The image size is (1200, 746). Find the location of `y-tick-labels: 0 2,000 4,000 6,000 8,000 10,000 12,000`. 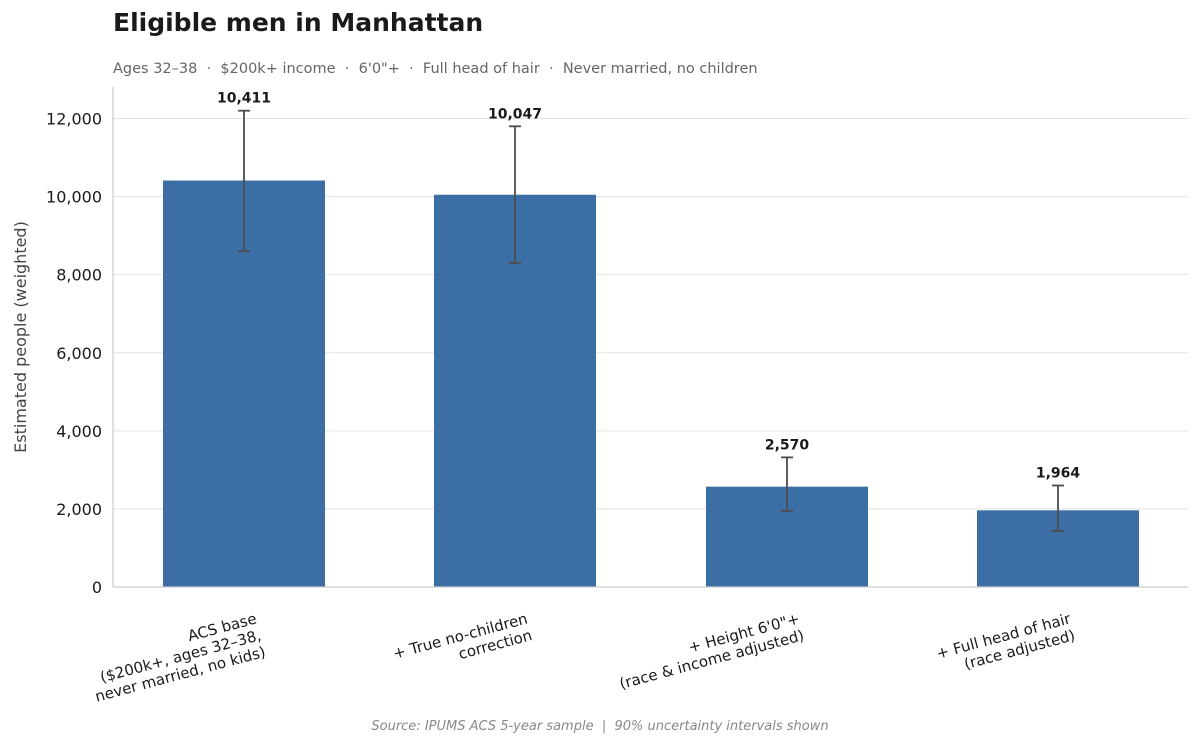

y-tick-labels: 0 2,000 4,000 6,000 8,000 10,000 12,000 is located at coordinates (74, 354).